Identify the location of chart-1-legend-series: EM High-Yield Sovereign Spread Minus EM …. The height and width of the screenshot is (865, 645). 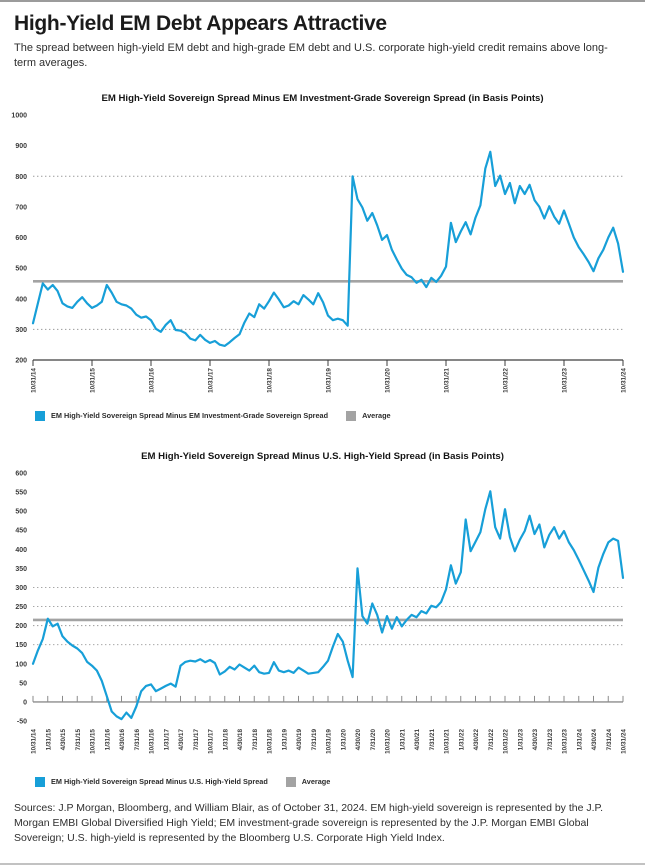
(182, 415).